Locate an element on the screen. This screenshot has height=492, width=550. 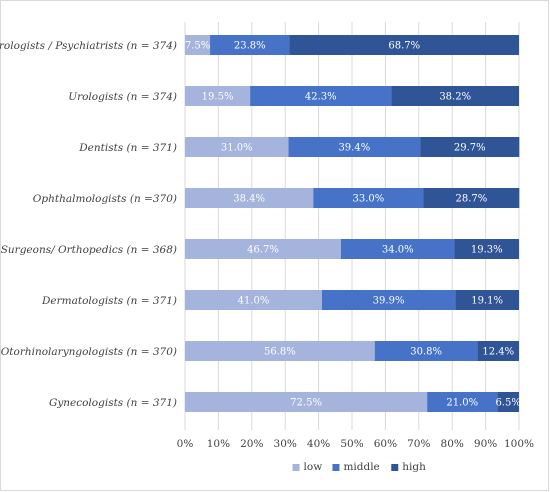
data-label: 38.2% is located at coordinates (455, 97).